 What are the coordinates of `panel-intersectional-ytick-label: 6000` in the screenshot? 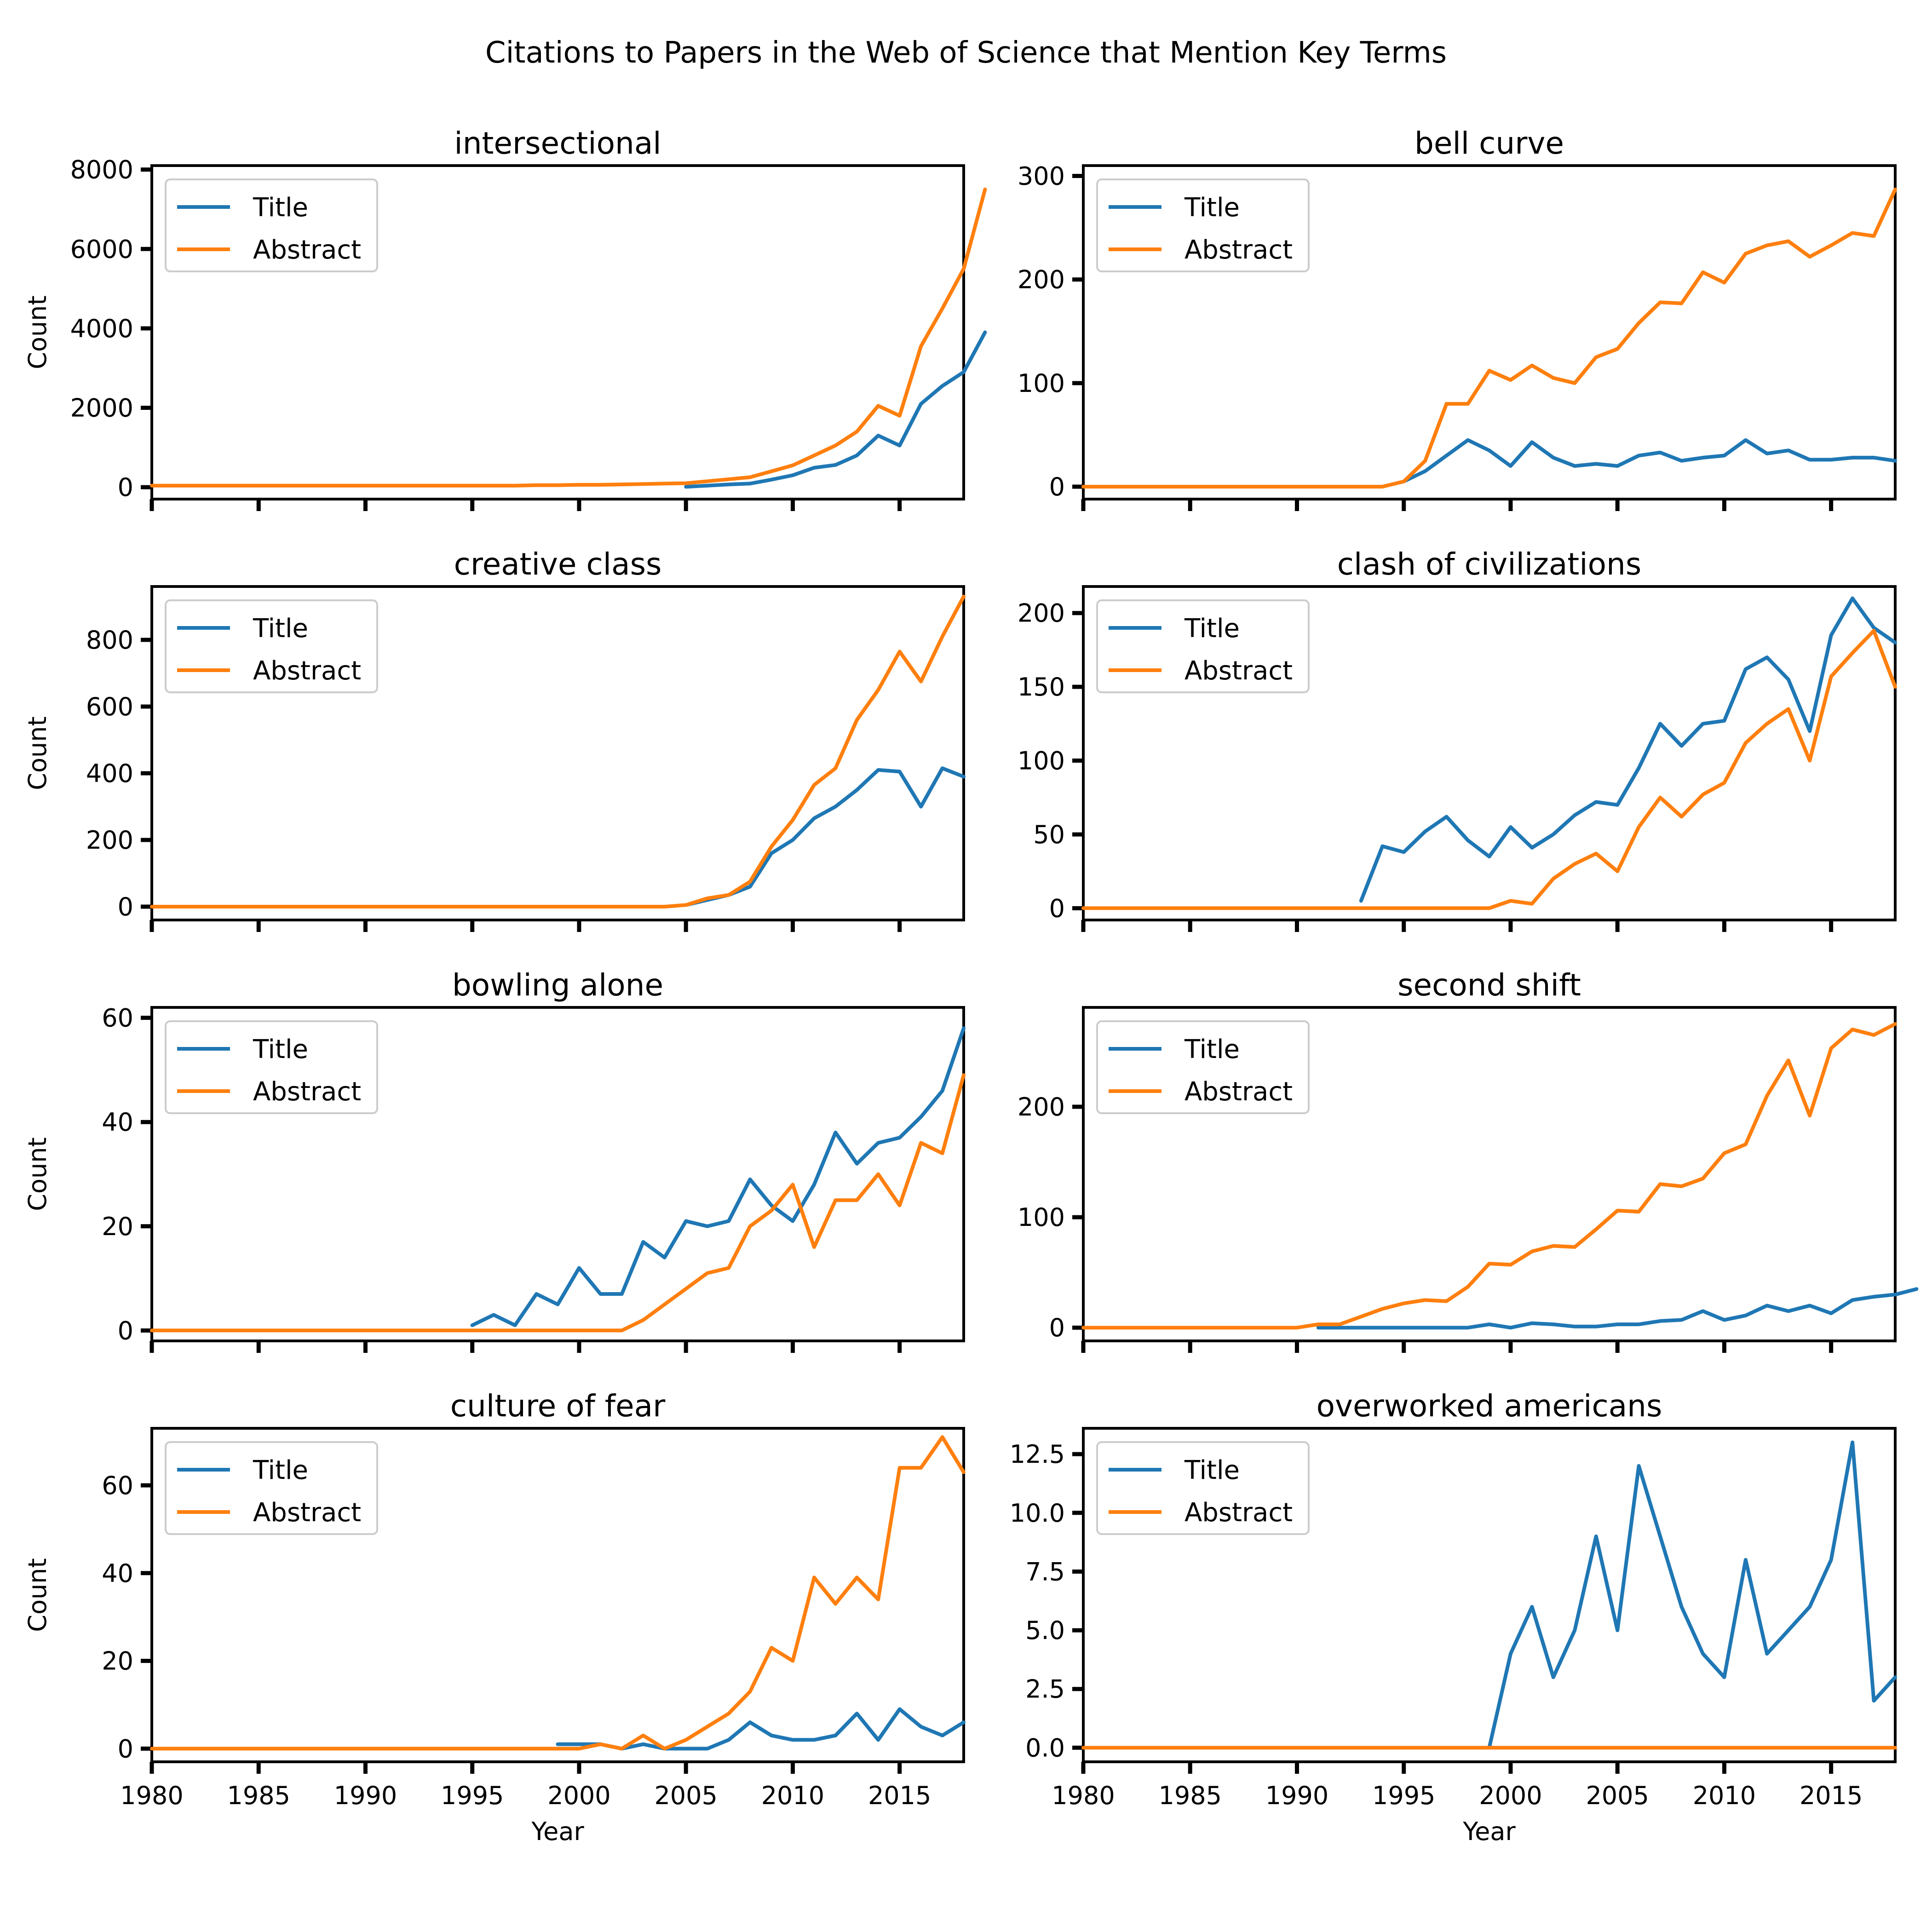 It's located at (101, 249).